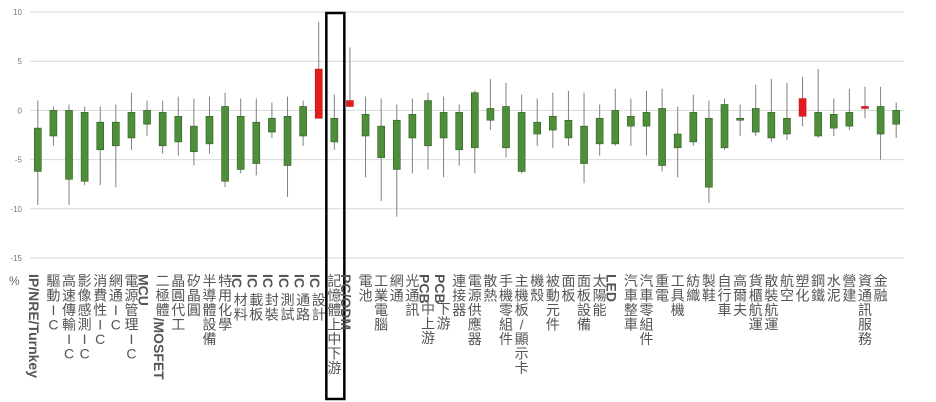 Image resolution: width=936 pixels, height=402 pixels. Describe the element at coordinates (19, 160) in the screenshot. I see `y-tick-label: -5` at that location.